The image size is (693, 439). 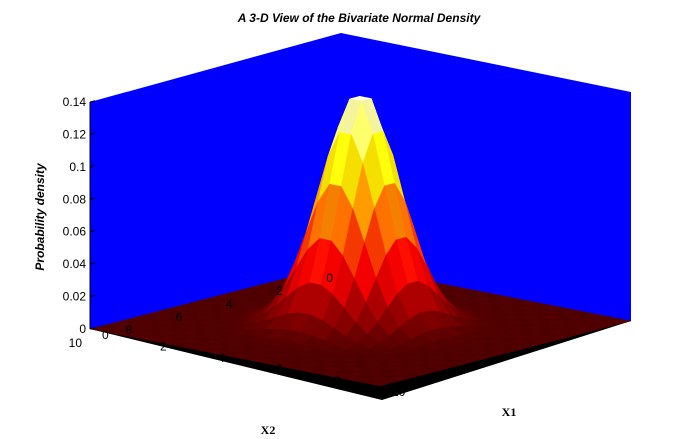 I want to click on x1-tick-label: 10, so click(x=399, y=392).